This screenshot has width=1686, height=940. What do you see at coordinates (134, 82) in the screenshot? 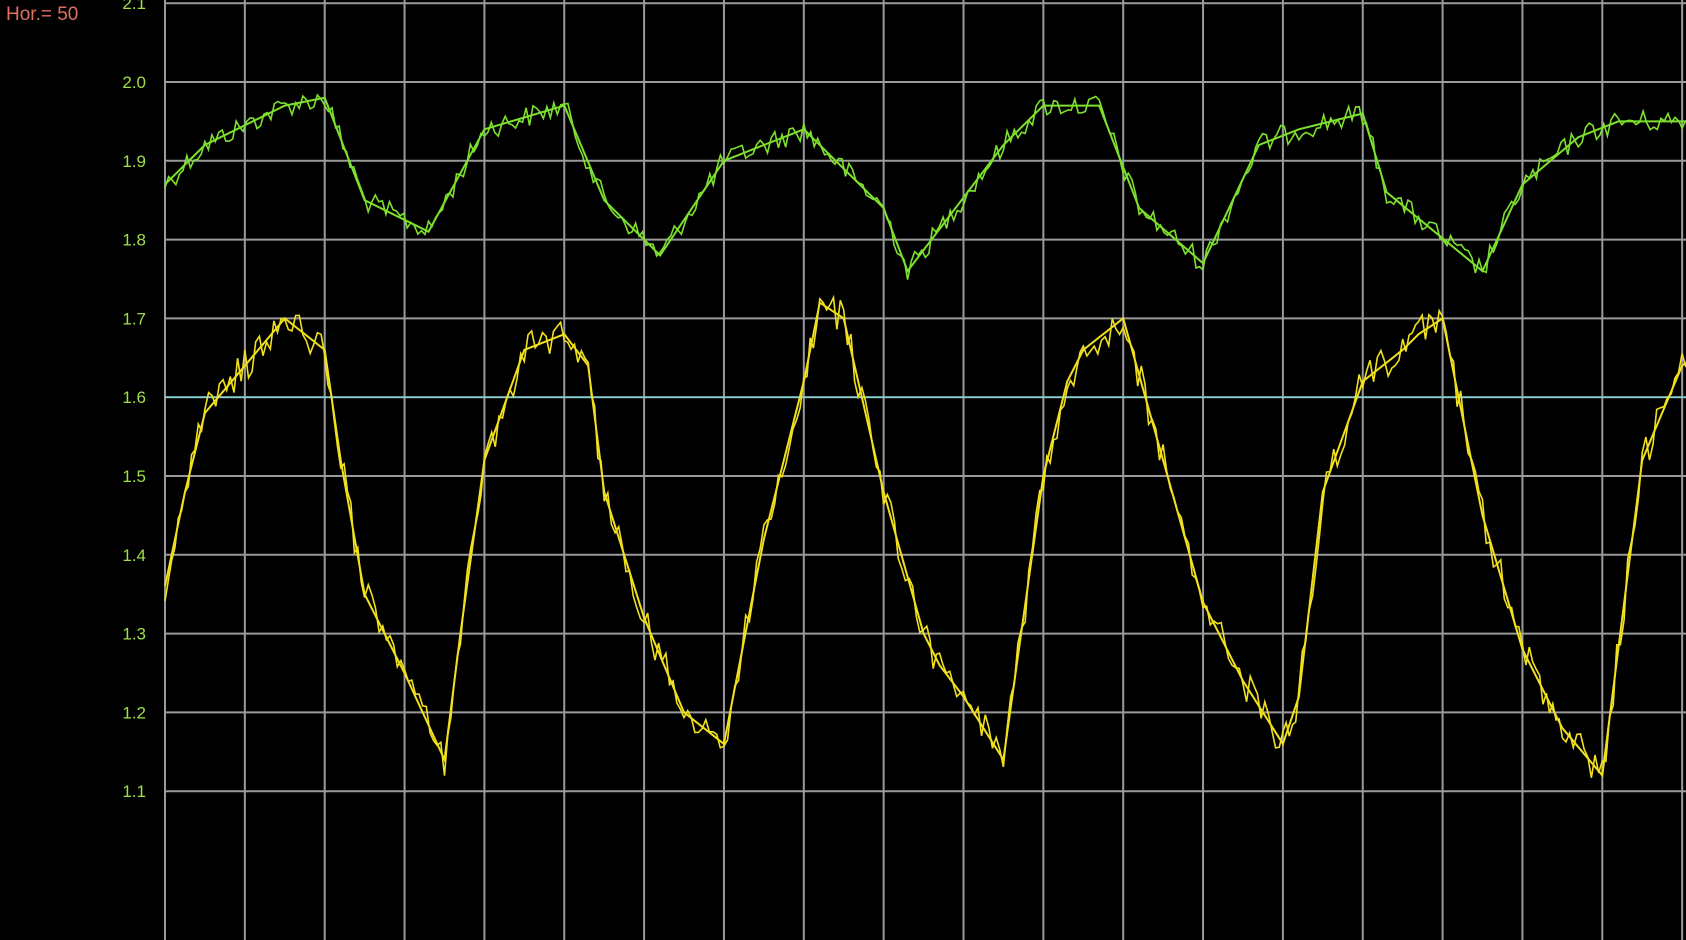
I see `y-tick-label: 2.0` at bounding box center [134, 82].